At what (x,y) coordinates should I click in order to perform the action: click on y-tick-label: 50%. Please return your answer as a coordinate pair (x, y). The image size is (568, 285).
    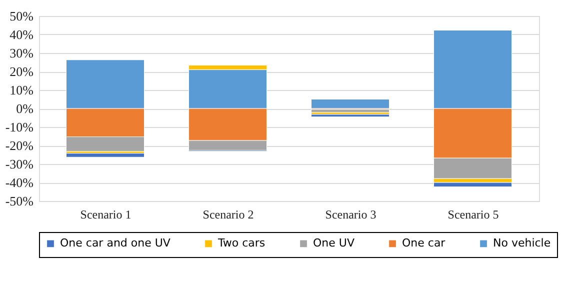
    Looking at the image, I should click on (22, 16).